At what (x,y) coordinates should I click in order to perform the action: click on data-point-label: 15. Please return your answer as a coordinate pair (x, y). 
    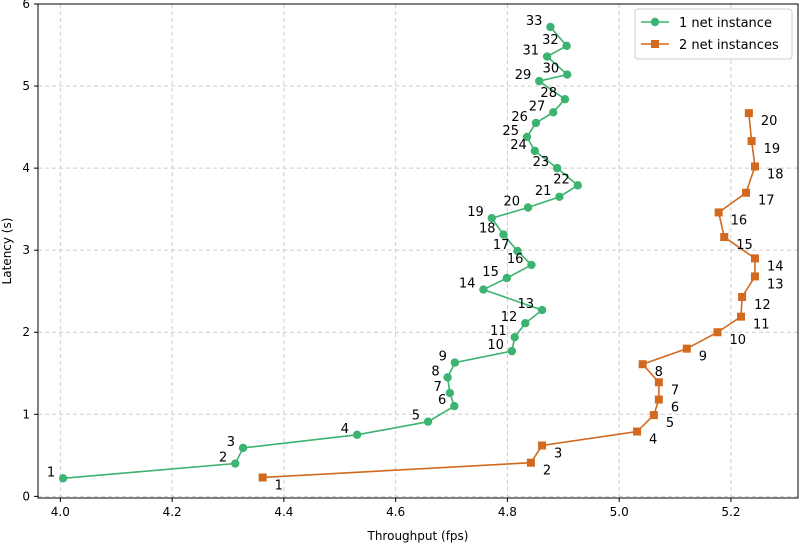
    Looking at the image, I should click on (490, 272).